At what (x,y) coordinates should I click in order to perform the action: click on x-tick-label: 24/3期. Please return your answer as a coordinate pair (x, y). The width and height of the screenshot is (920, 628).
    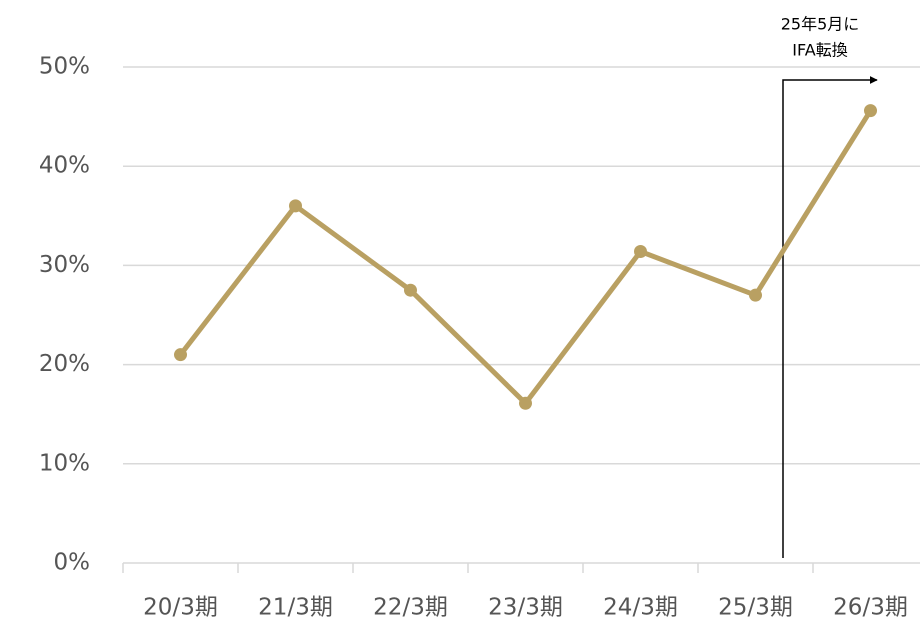
    Looking at the image, I should click on (640, 608).